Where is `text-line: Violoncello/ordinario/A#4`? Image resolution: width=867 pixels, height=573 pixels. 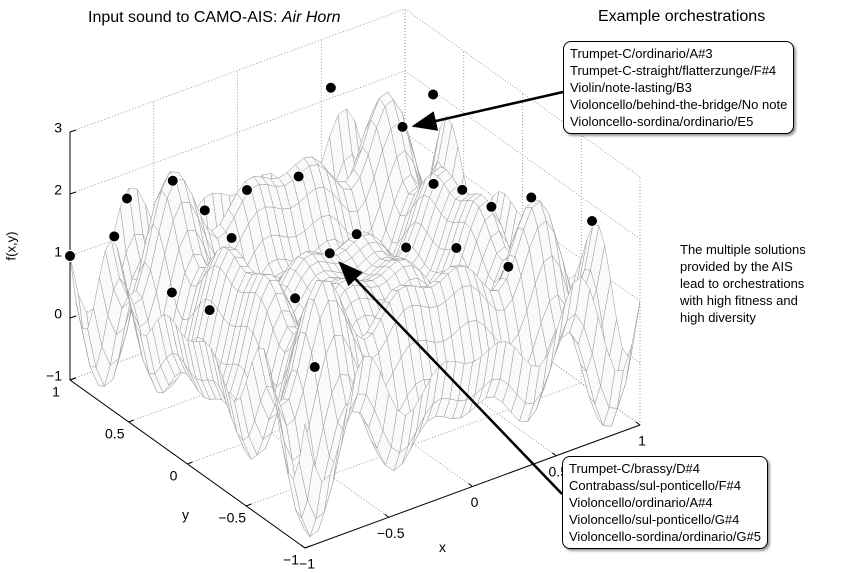 text-line: Violoncello/ordinario/A#4 is located at coordinates (641, 502).